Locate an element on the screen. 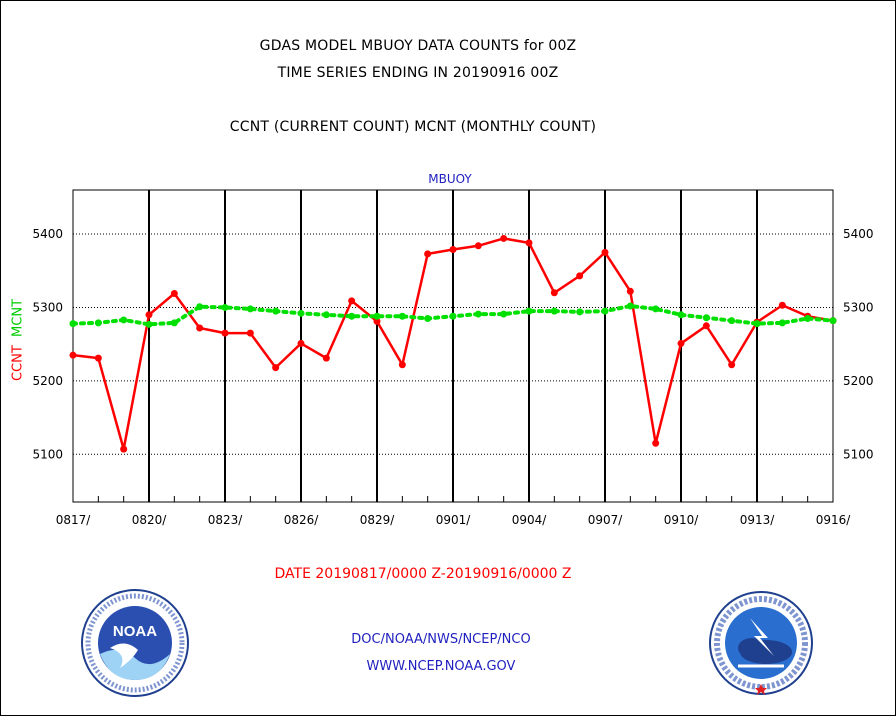  y-tick-label-right: 5400 is located at coordinates (858, 234).